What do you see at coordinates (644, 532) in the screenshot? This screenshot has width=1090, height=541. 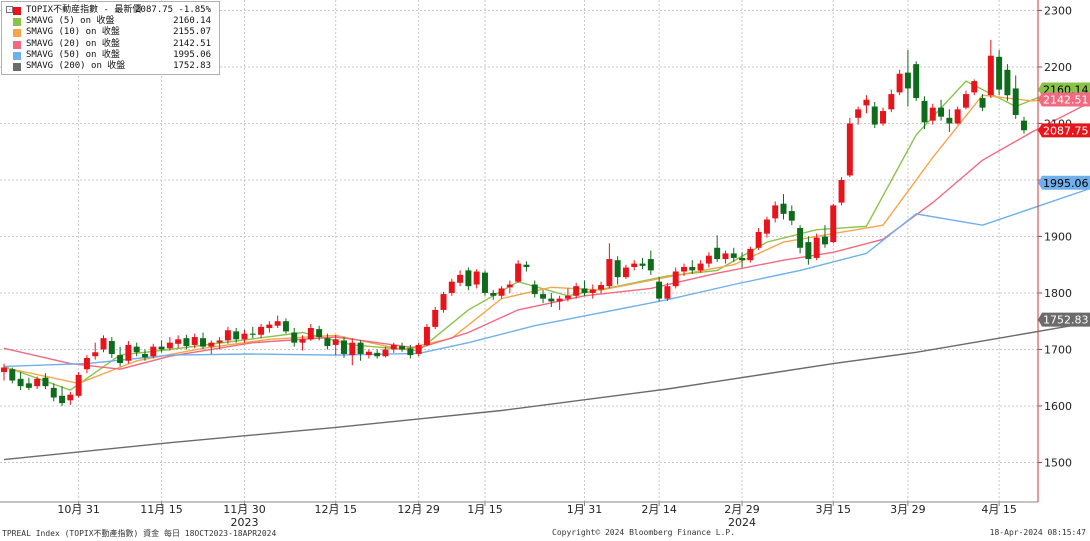 I see `footer-copyright: Copyright© 2024 Bloomberg Finance L.P.` at bounding box center [644, 532].